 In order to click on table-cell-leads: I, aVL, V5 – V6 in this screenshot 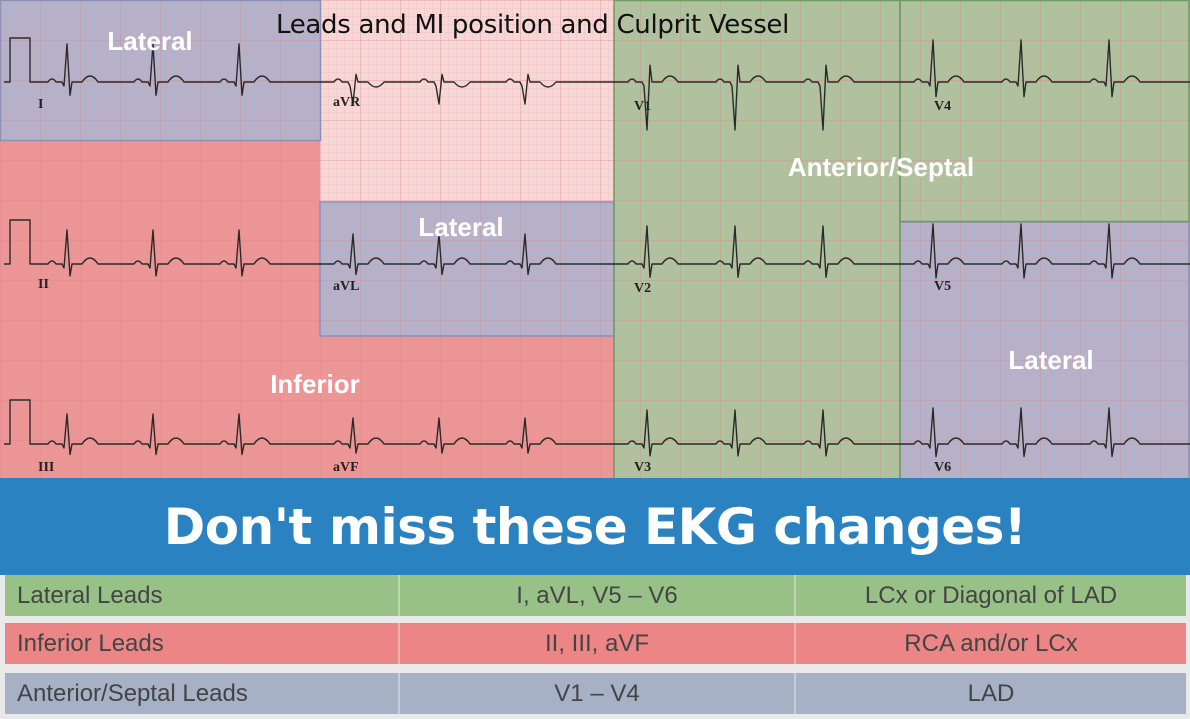, I will do `click(598, 595)`.